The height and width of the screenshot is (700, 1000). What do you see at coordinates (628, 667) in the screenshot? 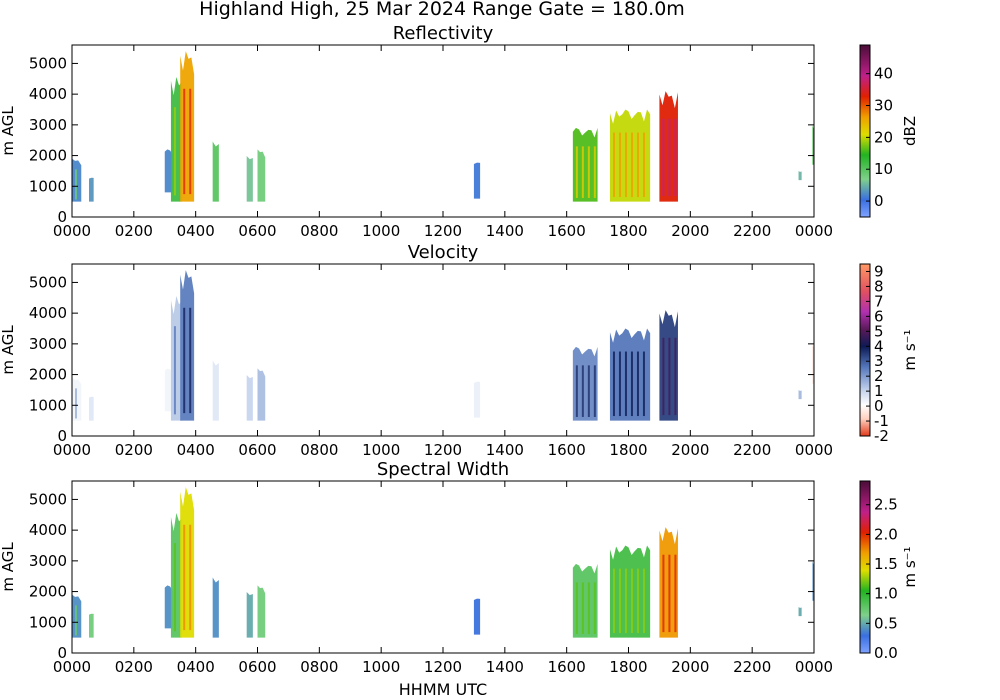
I see `x-tick-label: 1800` at bounding box center [628, 667].